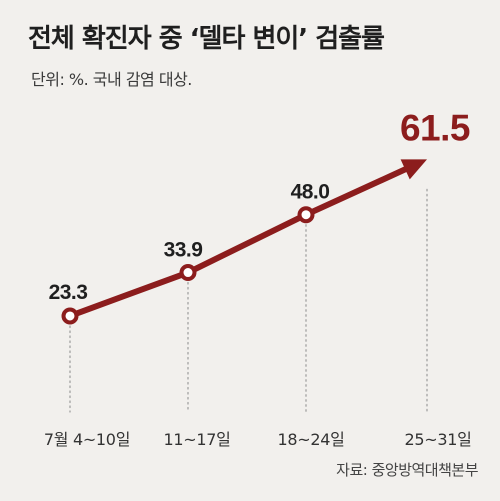  Describe the element at coordinates (68, 292) in the screenshot. I see `data-label-1: 23.3` at that location.